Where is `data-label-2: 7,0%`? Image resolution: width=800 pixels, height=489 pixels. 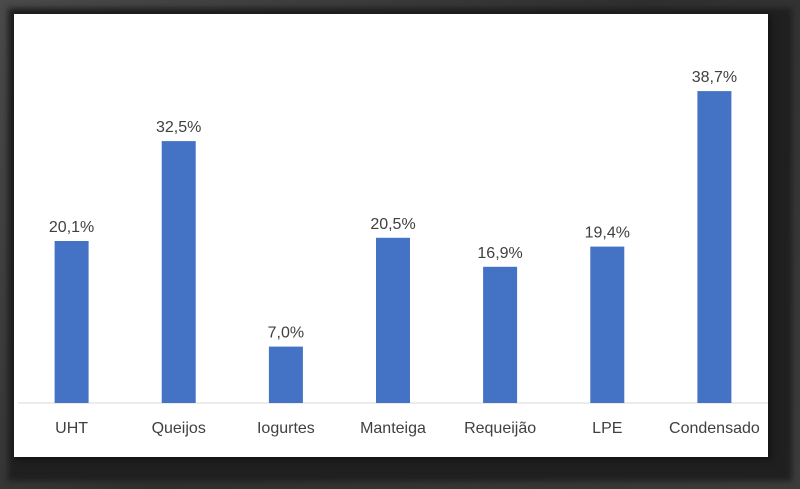
data-label-2: 7,0% is located at coordinates (286, 333).